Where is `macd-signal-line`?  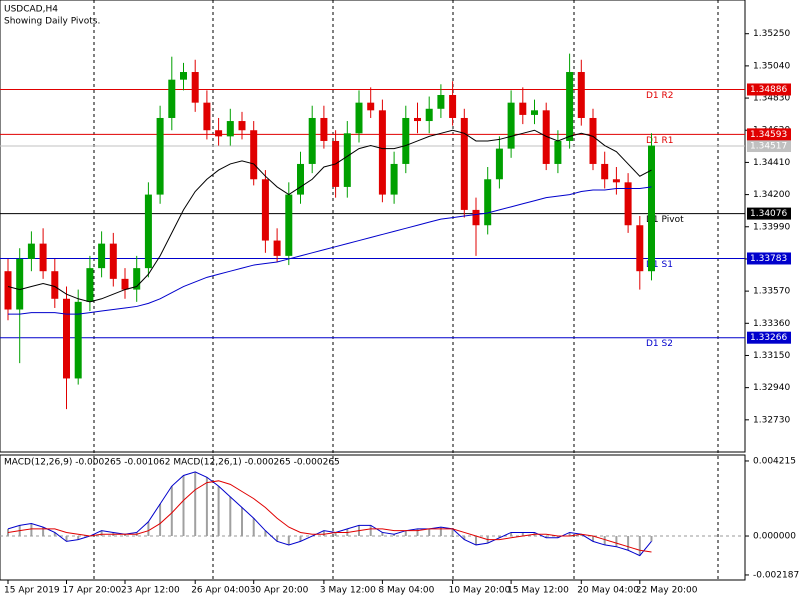
macd-signal-line is located at coordinates (329, 516).